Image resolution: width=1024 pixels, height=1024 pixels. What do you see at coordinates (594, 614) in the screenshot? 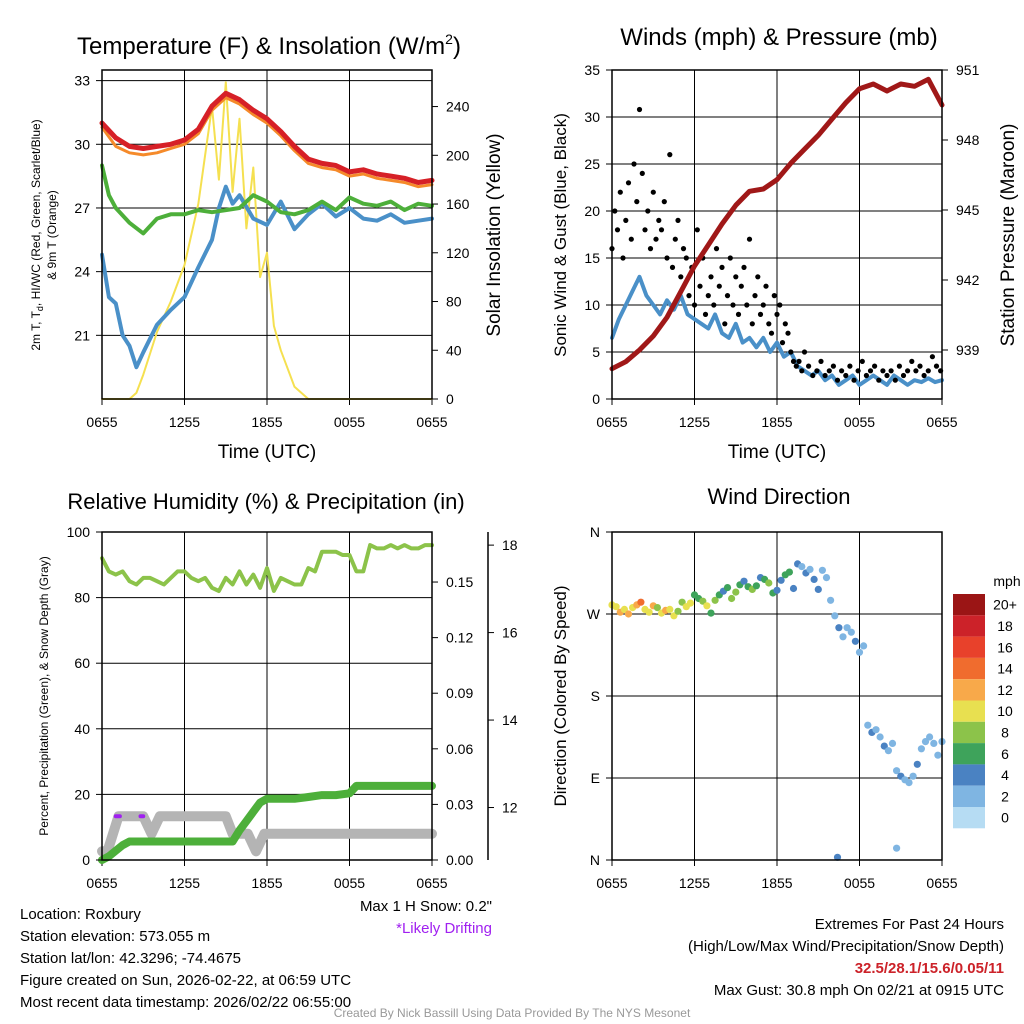
I see `dir-ytick-label: W` at bounding box center [594, 614].